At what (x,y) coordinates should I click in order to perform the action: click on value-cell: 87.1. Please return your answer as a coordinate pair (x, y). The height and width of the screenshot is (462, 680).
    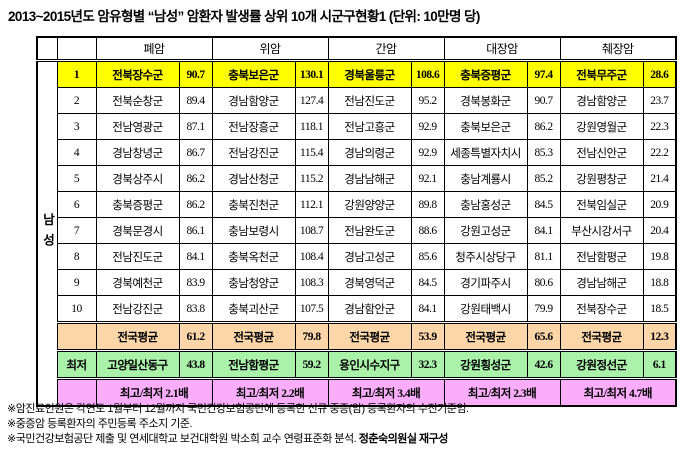
    Looking at the image, I should click on (195, 126).